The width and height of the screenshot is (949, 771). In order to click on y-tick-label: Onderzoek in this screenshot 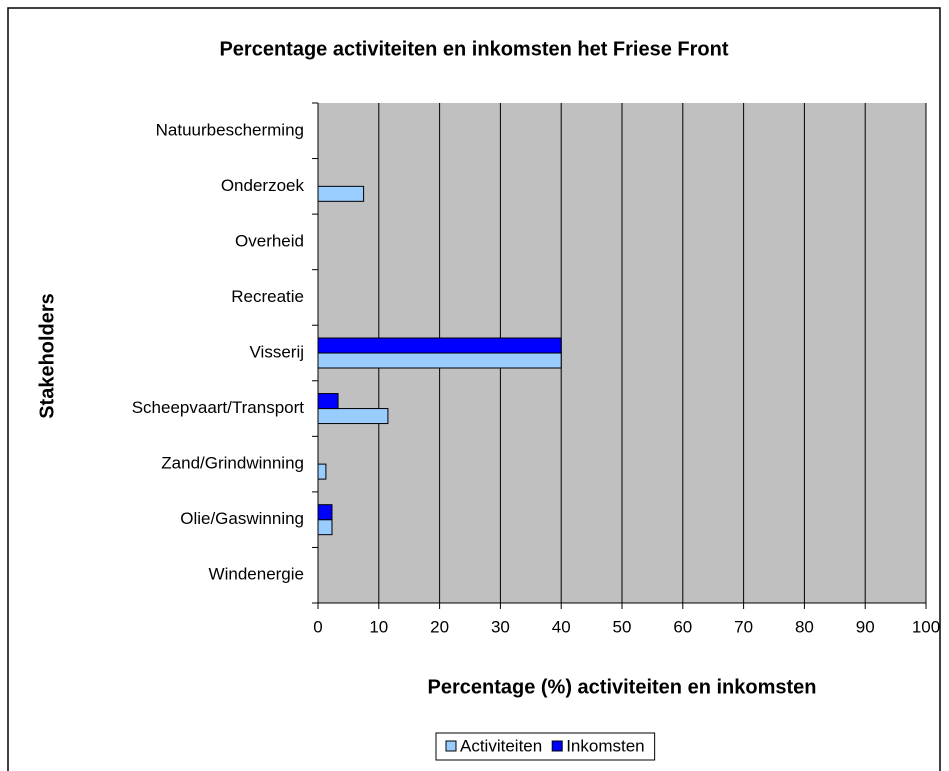, I will do `click(263, 185)`.